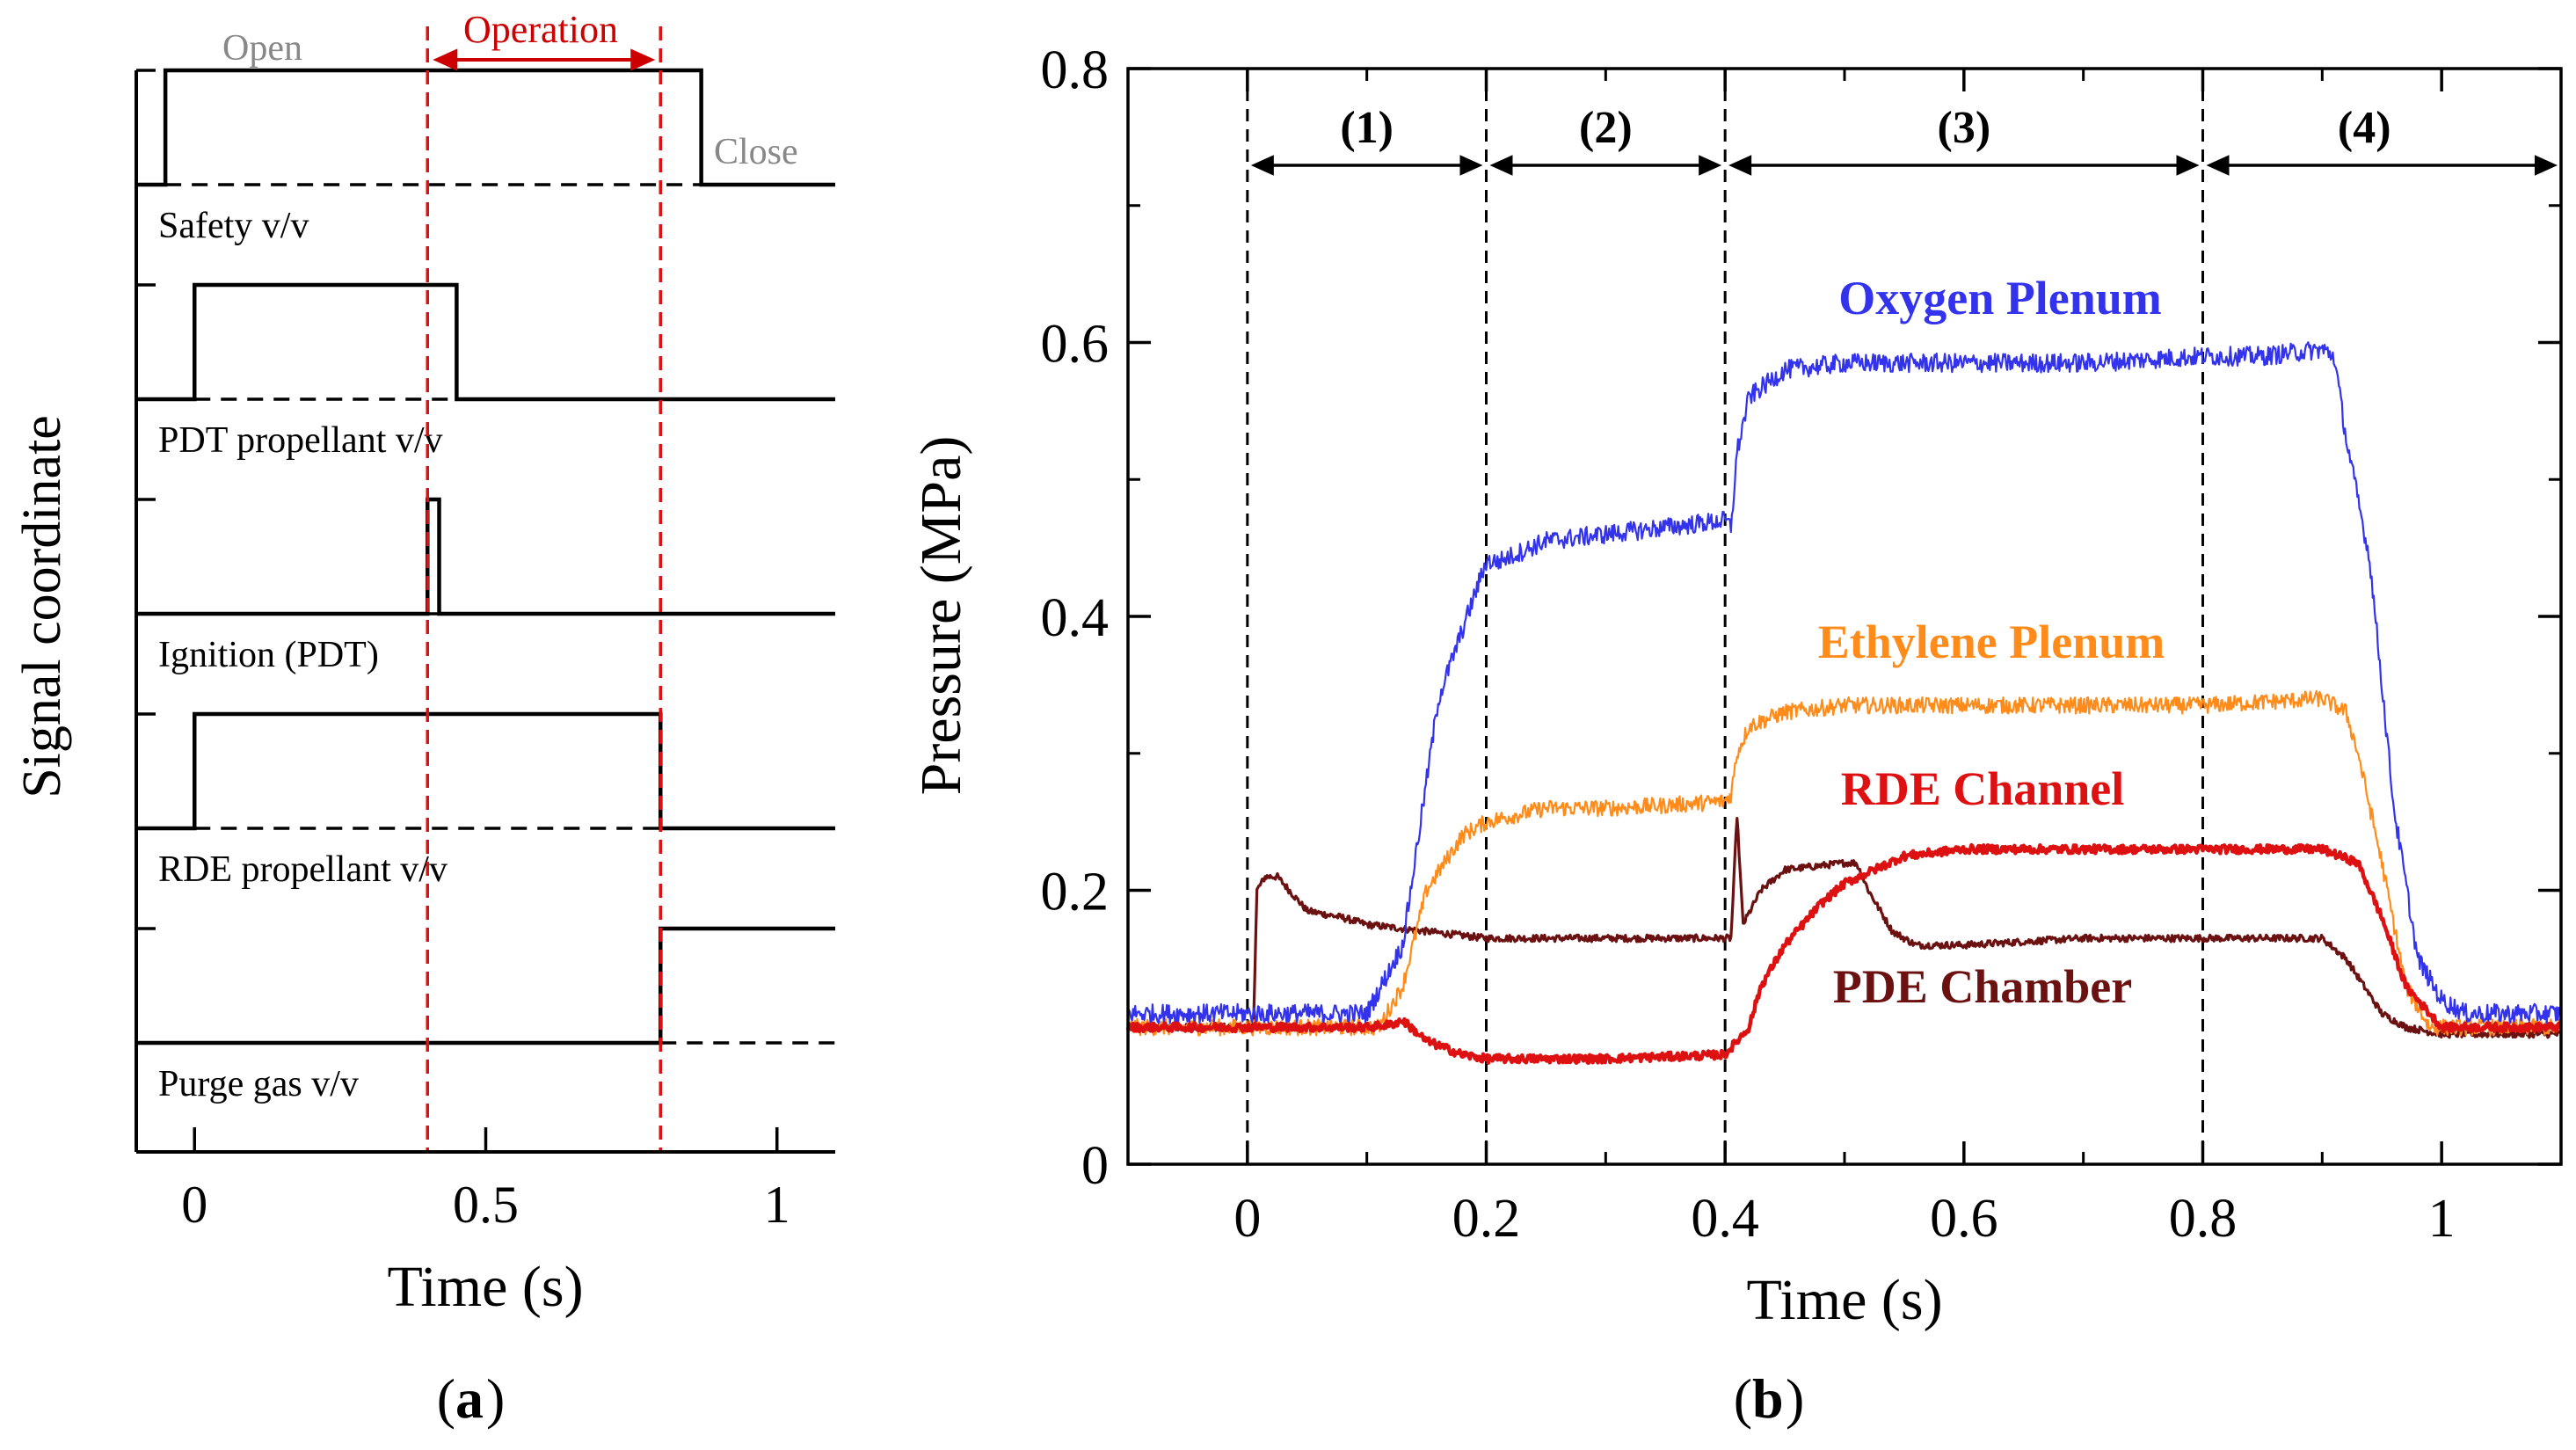 This screenshot has width=2576, height=1450. Describe the element at coordinates (258, 1084) in the screenshot. I see `lane-label-purge-gas-v-v: Purge gas v/v` at that location.